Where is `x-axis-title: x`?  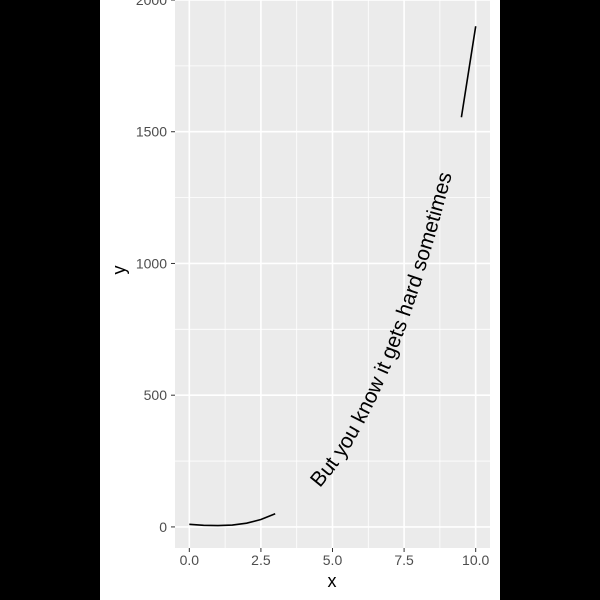 x-axis-title: x is located at coordinates (332, 581).